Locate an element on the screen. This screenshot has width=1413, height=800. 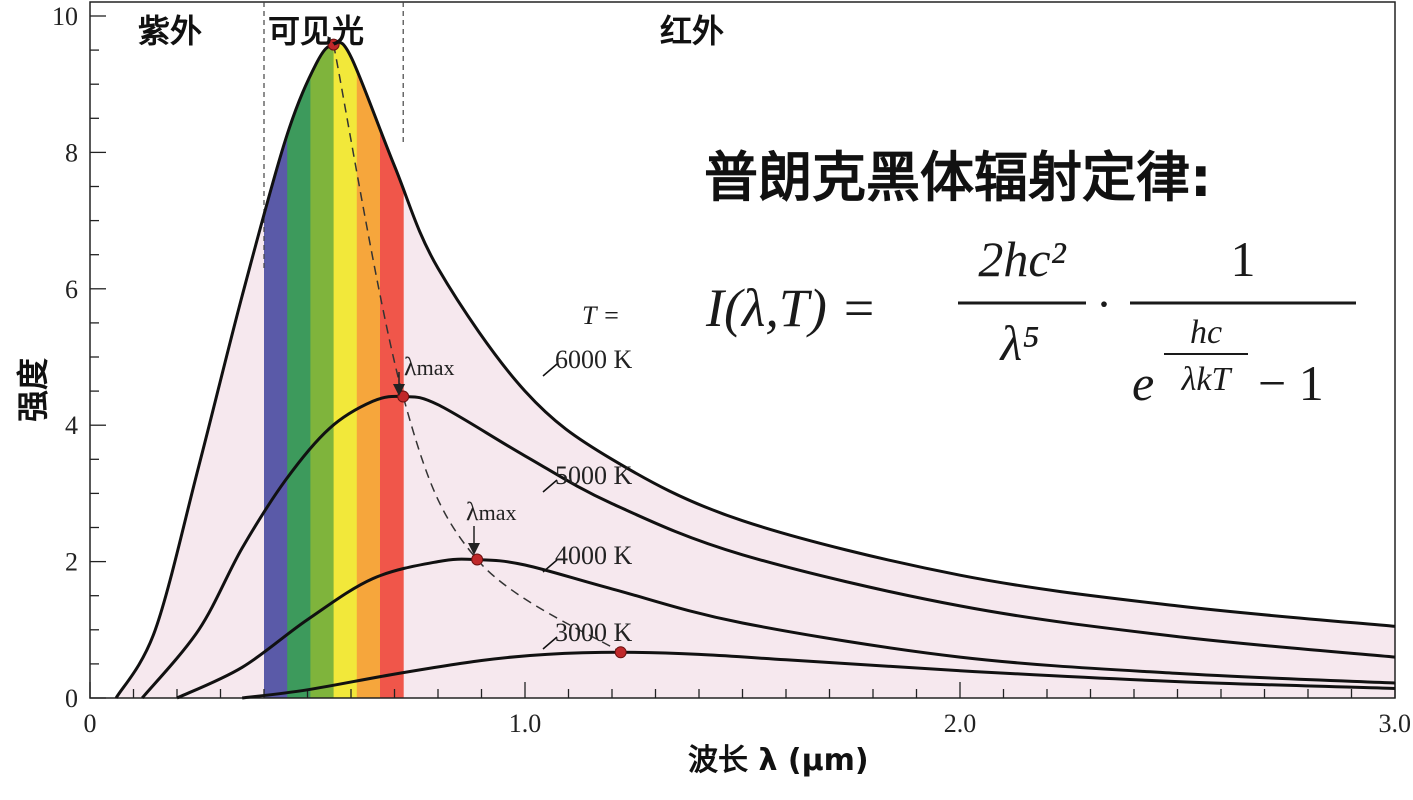
y-tick-label: 10 is located at coordinates (65, 16).